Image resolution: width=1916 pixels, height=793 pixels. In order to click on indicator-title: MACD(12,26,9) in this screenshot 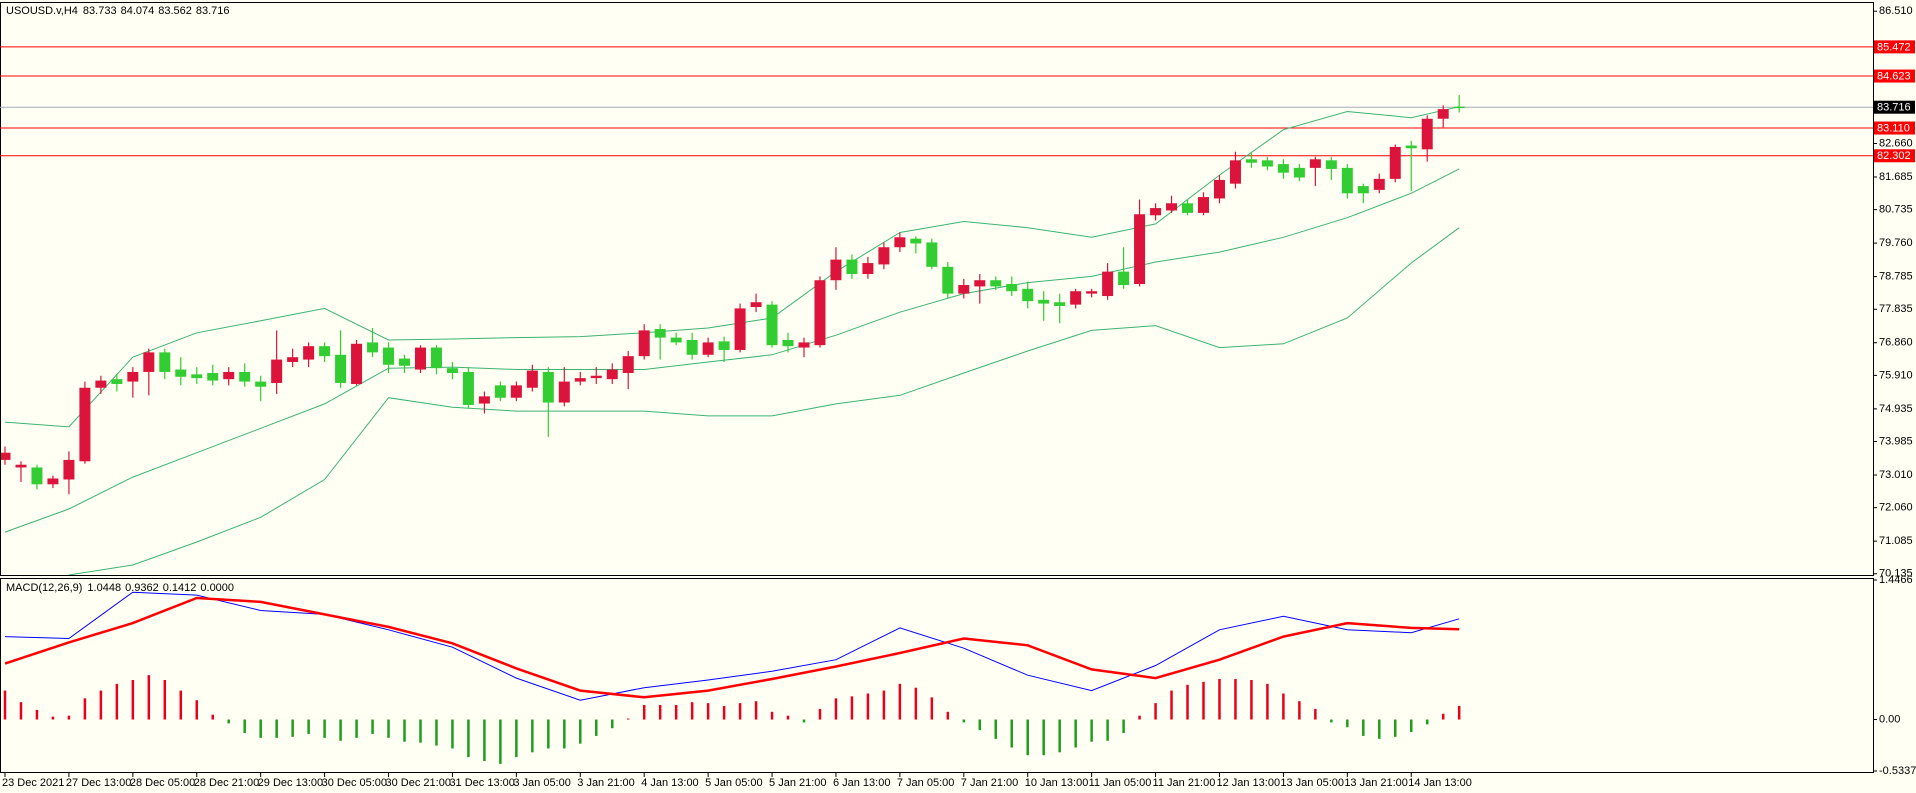, I will do `click(44, 588)`.